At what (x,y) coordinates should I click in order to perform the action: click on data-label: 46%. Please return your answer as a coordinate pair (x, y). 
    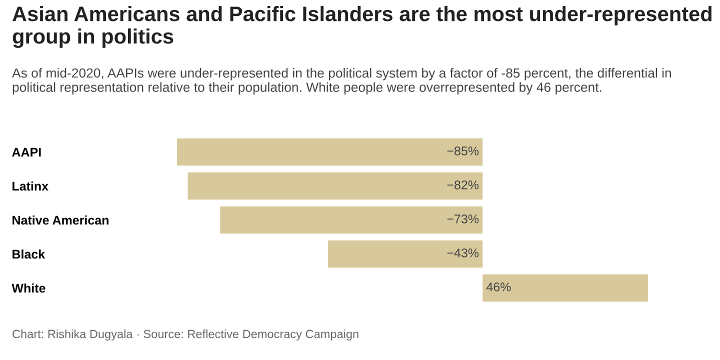
    Looking at the image, I should click on (498, 287).